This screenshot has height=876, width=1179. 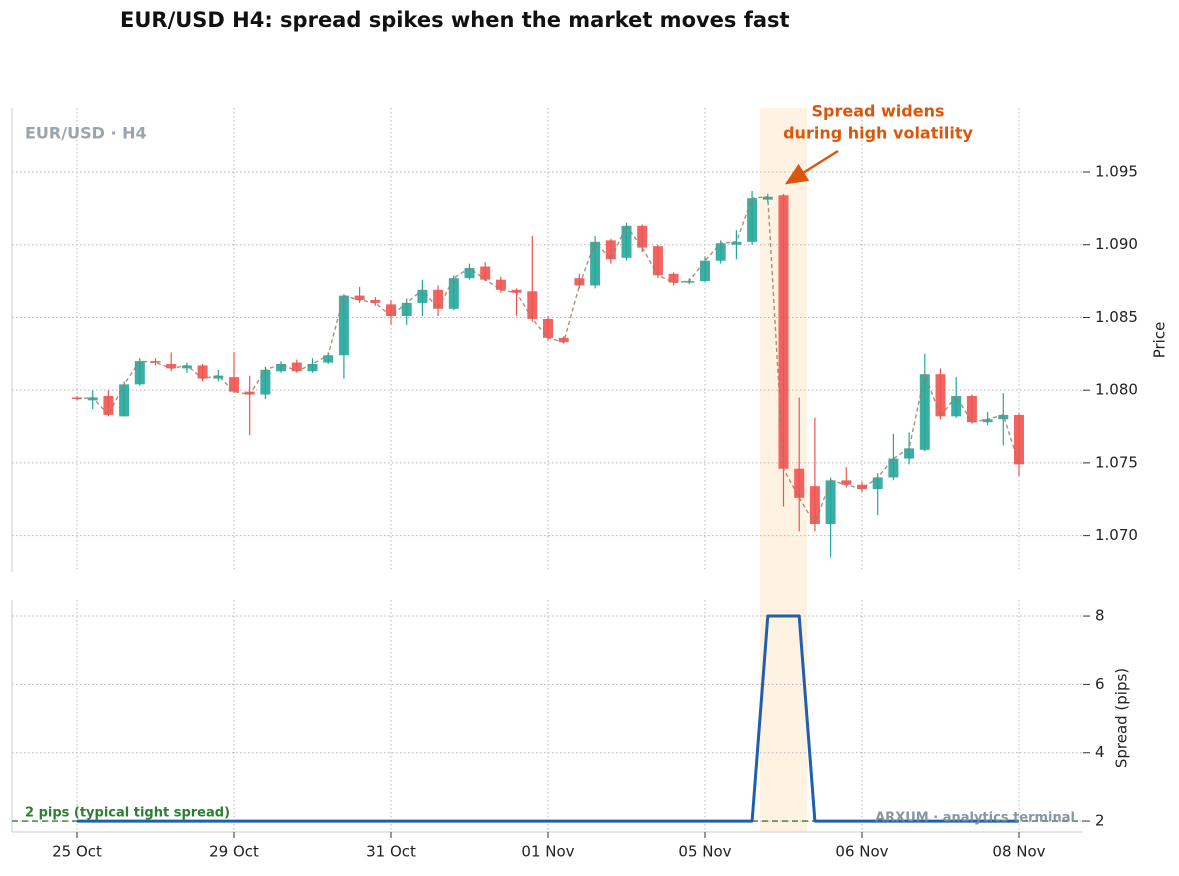 I want to click on y-axis-label: Price, so click(x=1160, y=340).